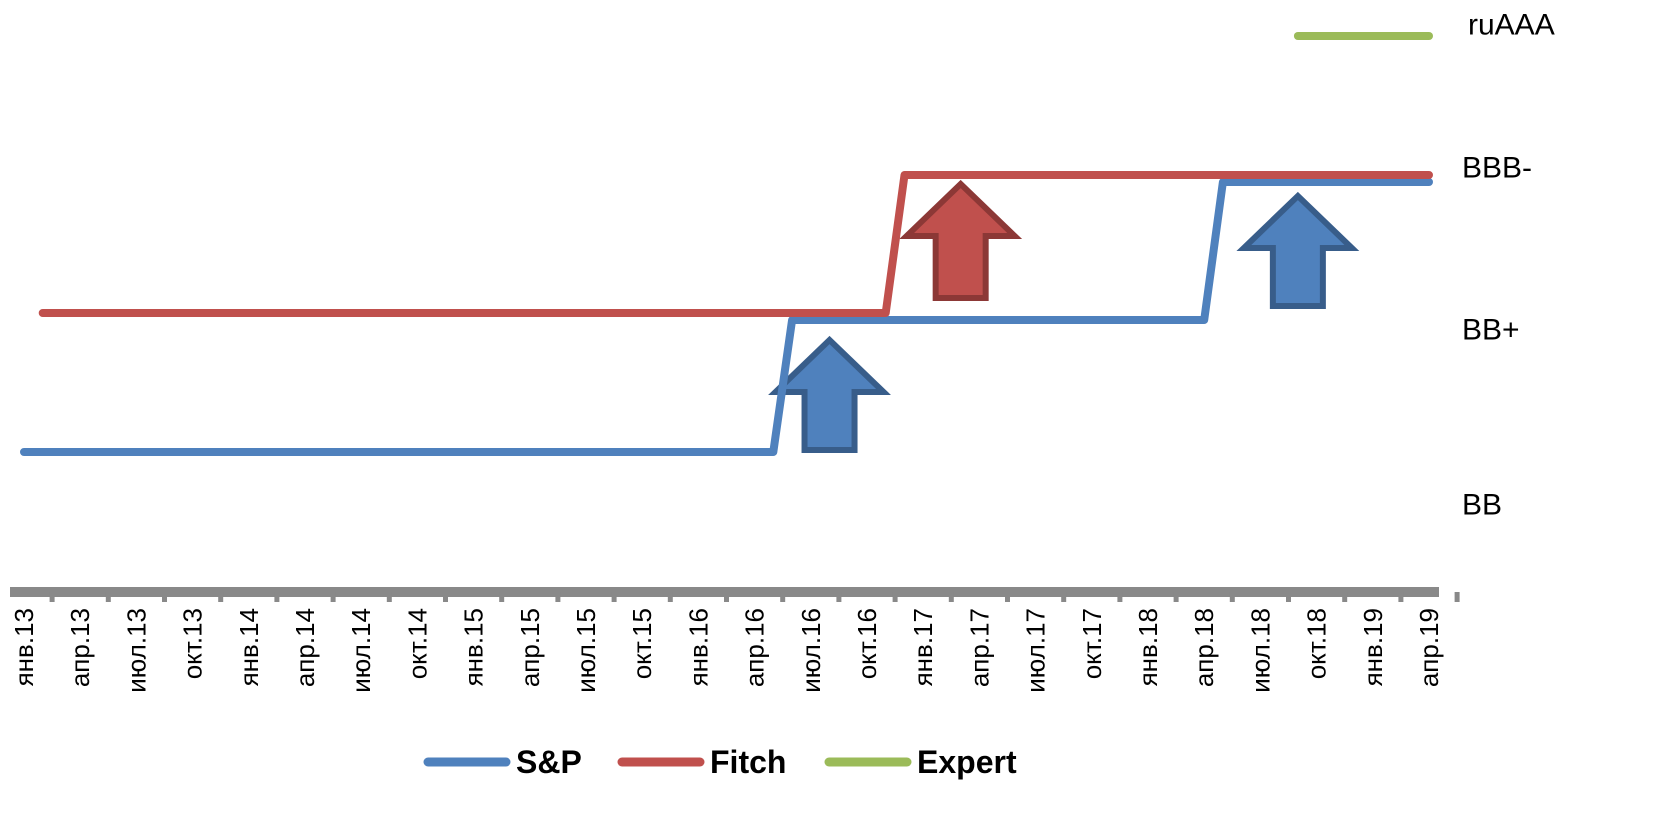 This screenshot has width=1672, height=830. What do you see at coordinates (1429, 647) in the screenshot?
I see `x-tick-label: апр.19` at bounding box center [1429, 647].